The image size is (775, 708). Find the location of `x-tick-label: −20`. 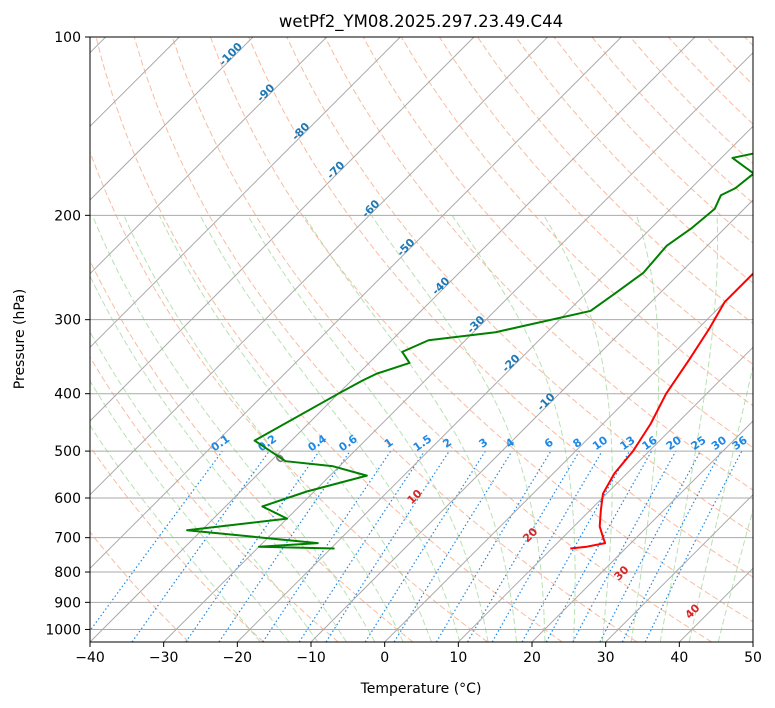

x-tick-label: −20 is located at coordinates (238, 658).